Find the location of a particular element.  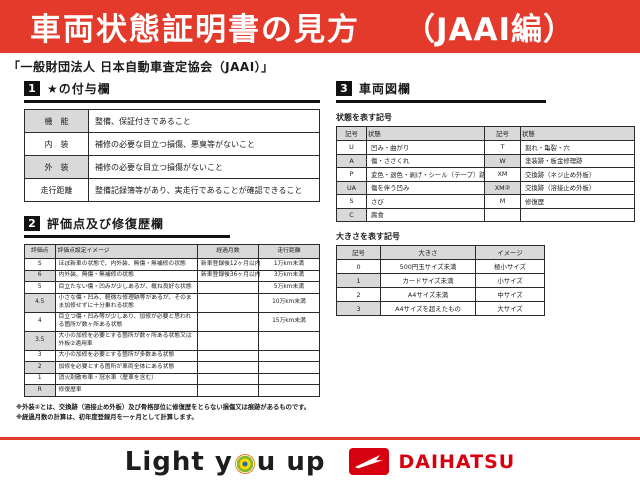

table-row: 3.5 大小の加修を必要とする箇所が数ヶ所ある状態又は外板②適用車 is located at coordinates (172, 340).